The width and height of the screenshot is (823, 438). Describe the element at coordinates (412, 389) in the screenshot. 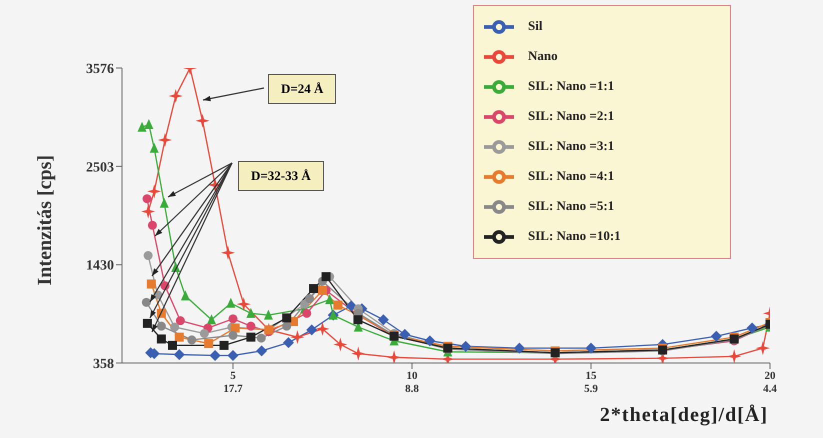

I see `text: 8.8` at that location.